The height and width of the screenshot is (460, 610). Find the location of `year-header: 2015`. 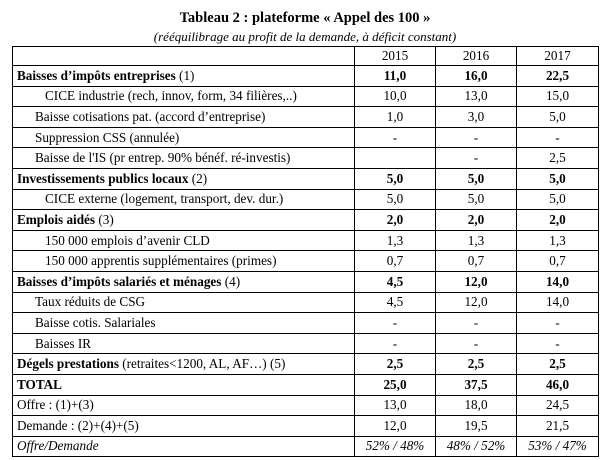

year-header: 2015 is located at coordinates (395, 56).